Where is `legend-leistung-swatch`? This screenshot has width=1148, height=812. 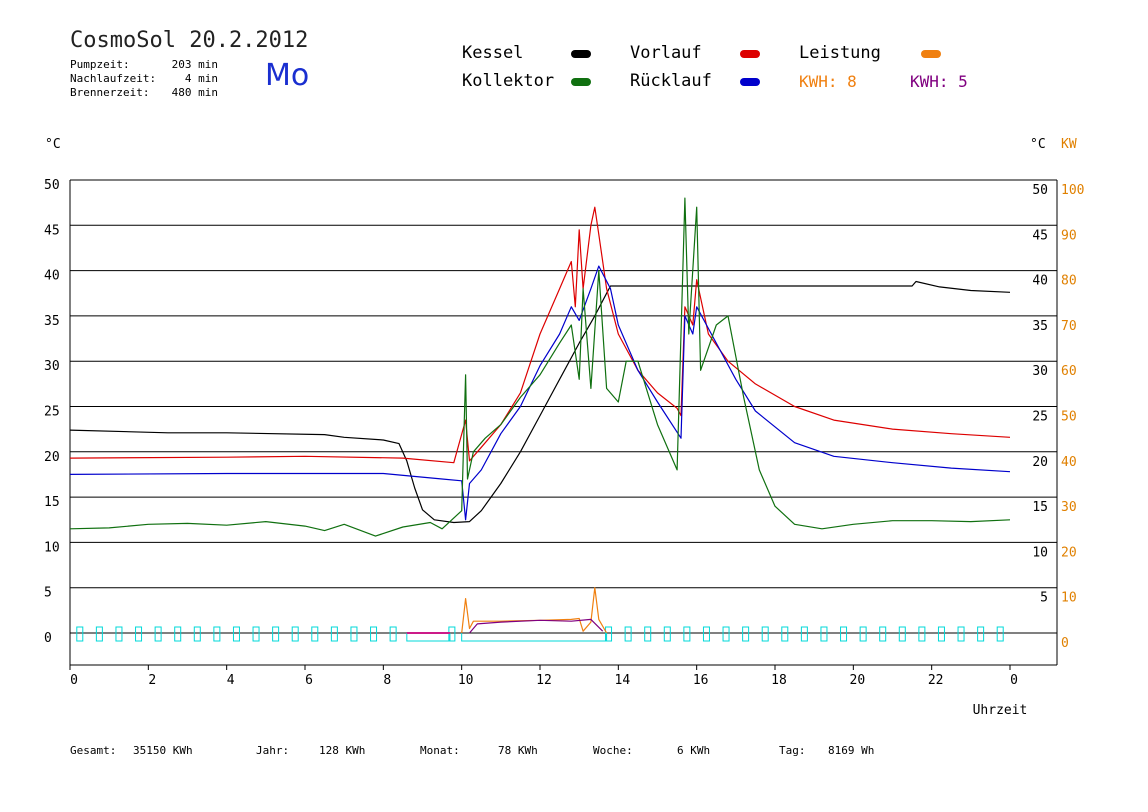
legend-leistung-swatch is located at coordinates (931, 54).